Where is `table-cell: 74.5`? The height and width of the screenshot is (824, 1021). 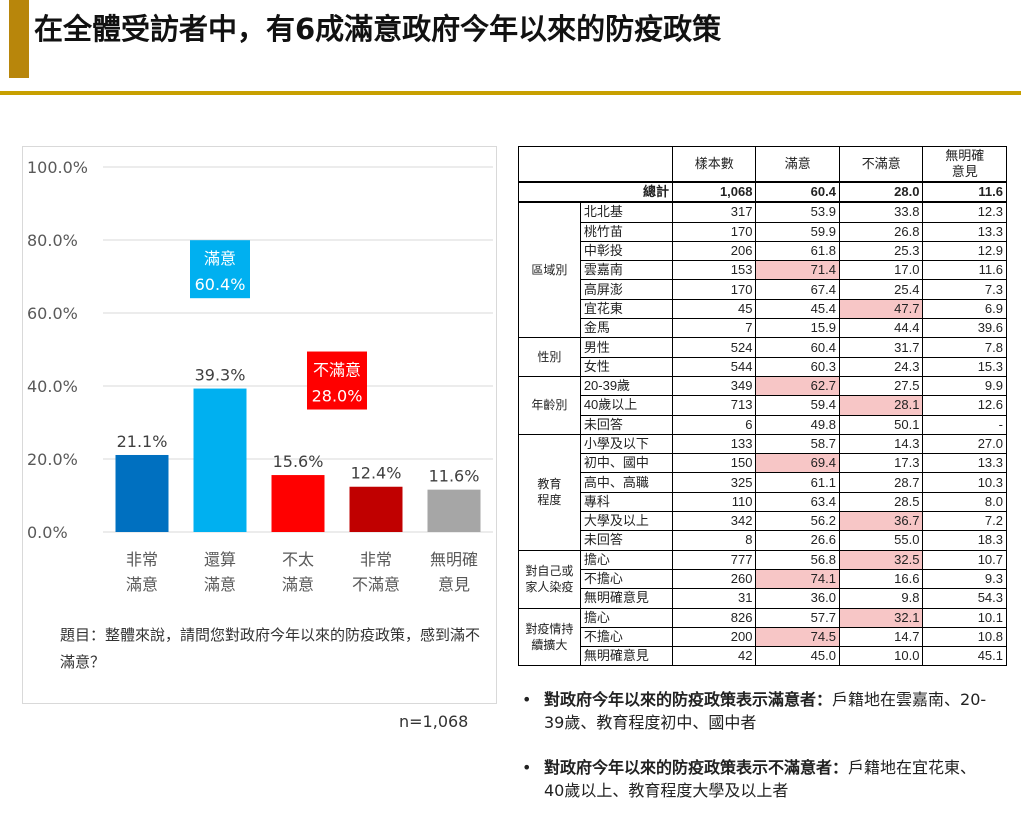 table-cell: 74.5 is located at coordinates (797, 637).